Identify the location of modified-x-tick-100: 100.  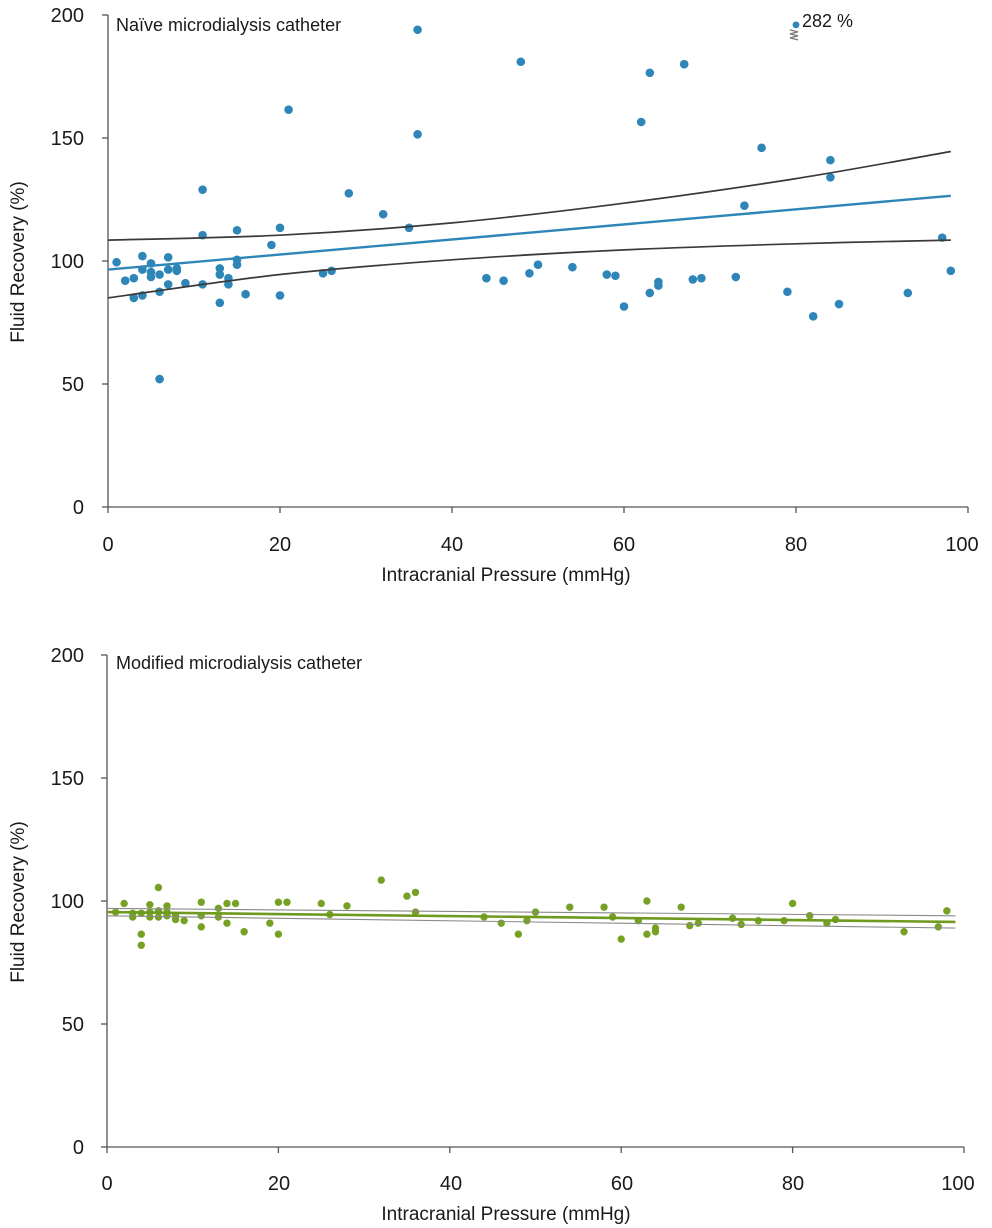
(957, 1184).